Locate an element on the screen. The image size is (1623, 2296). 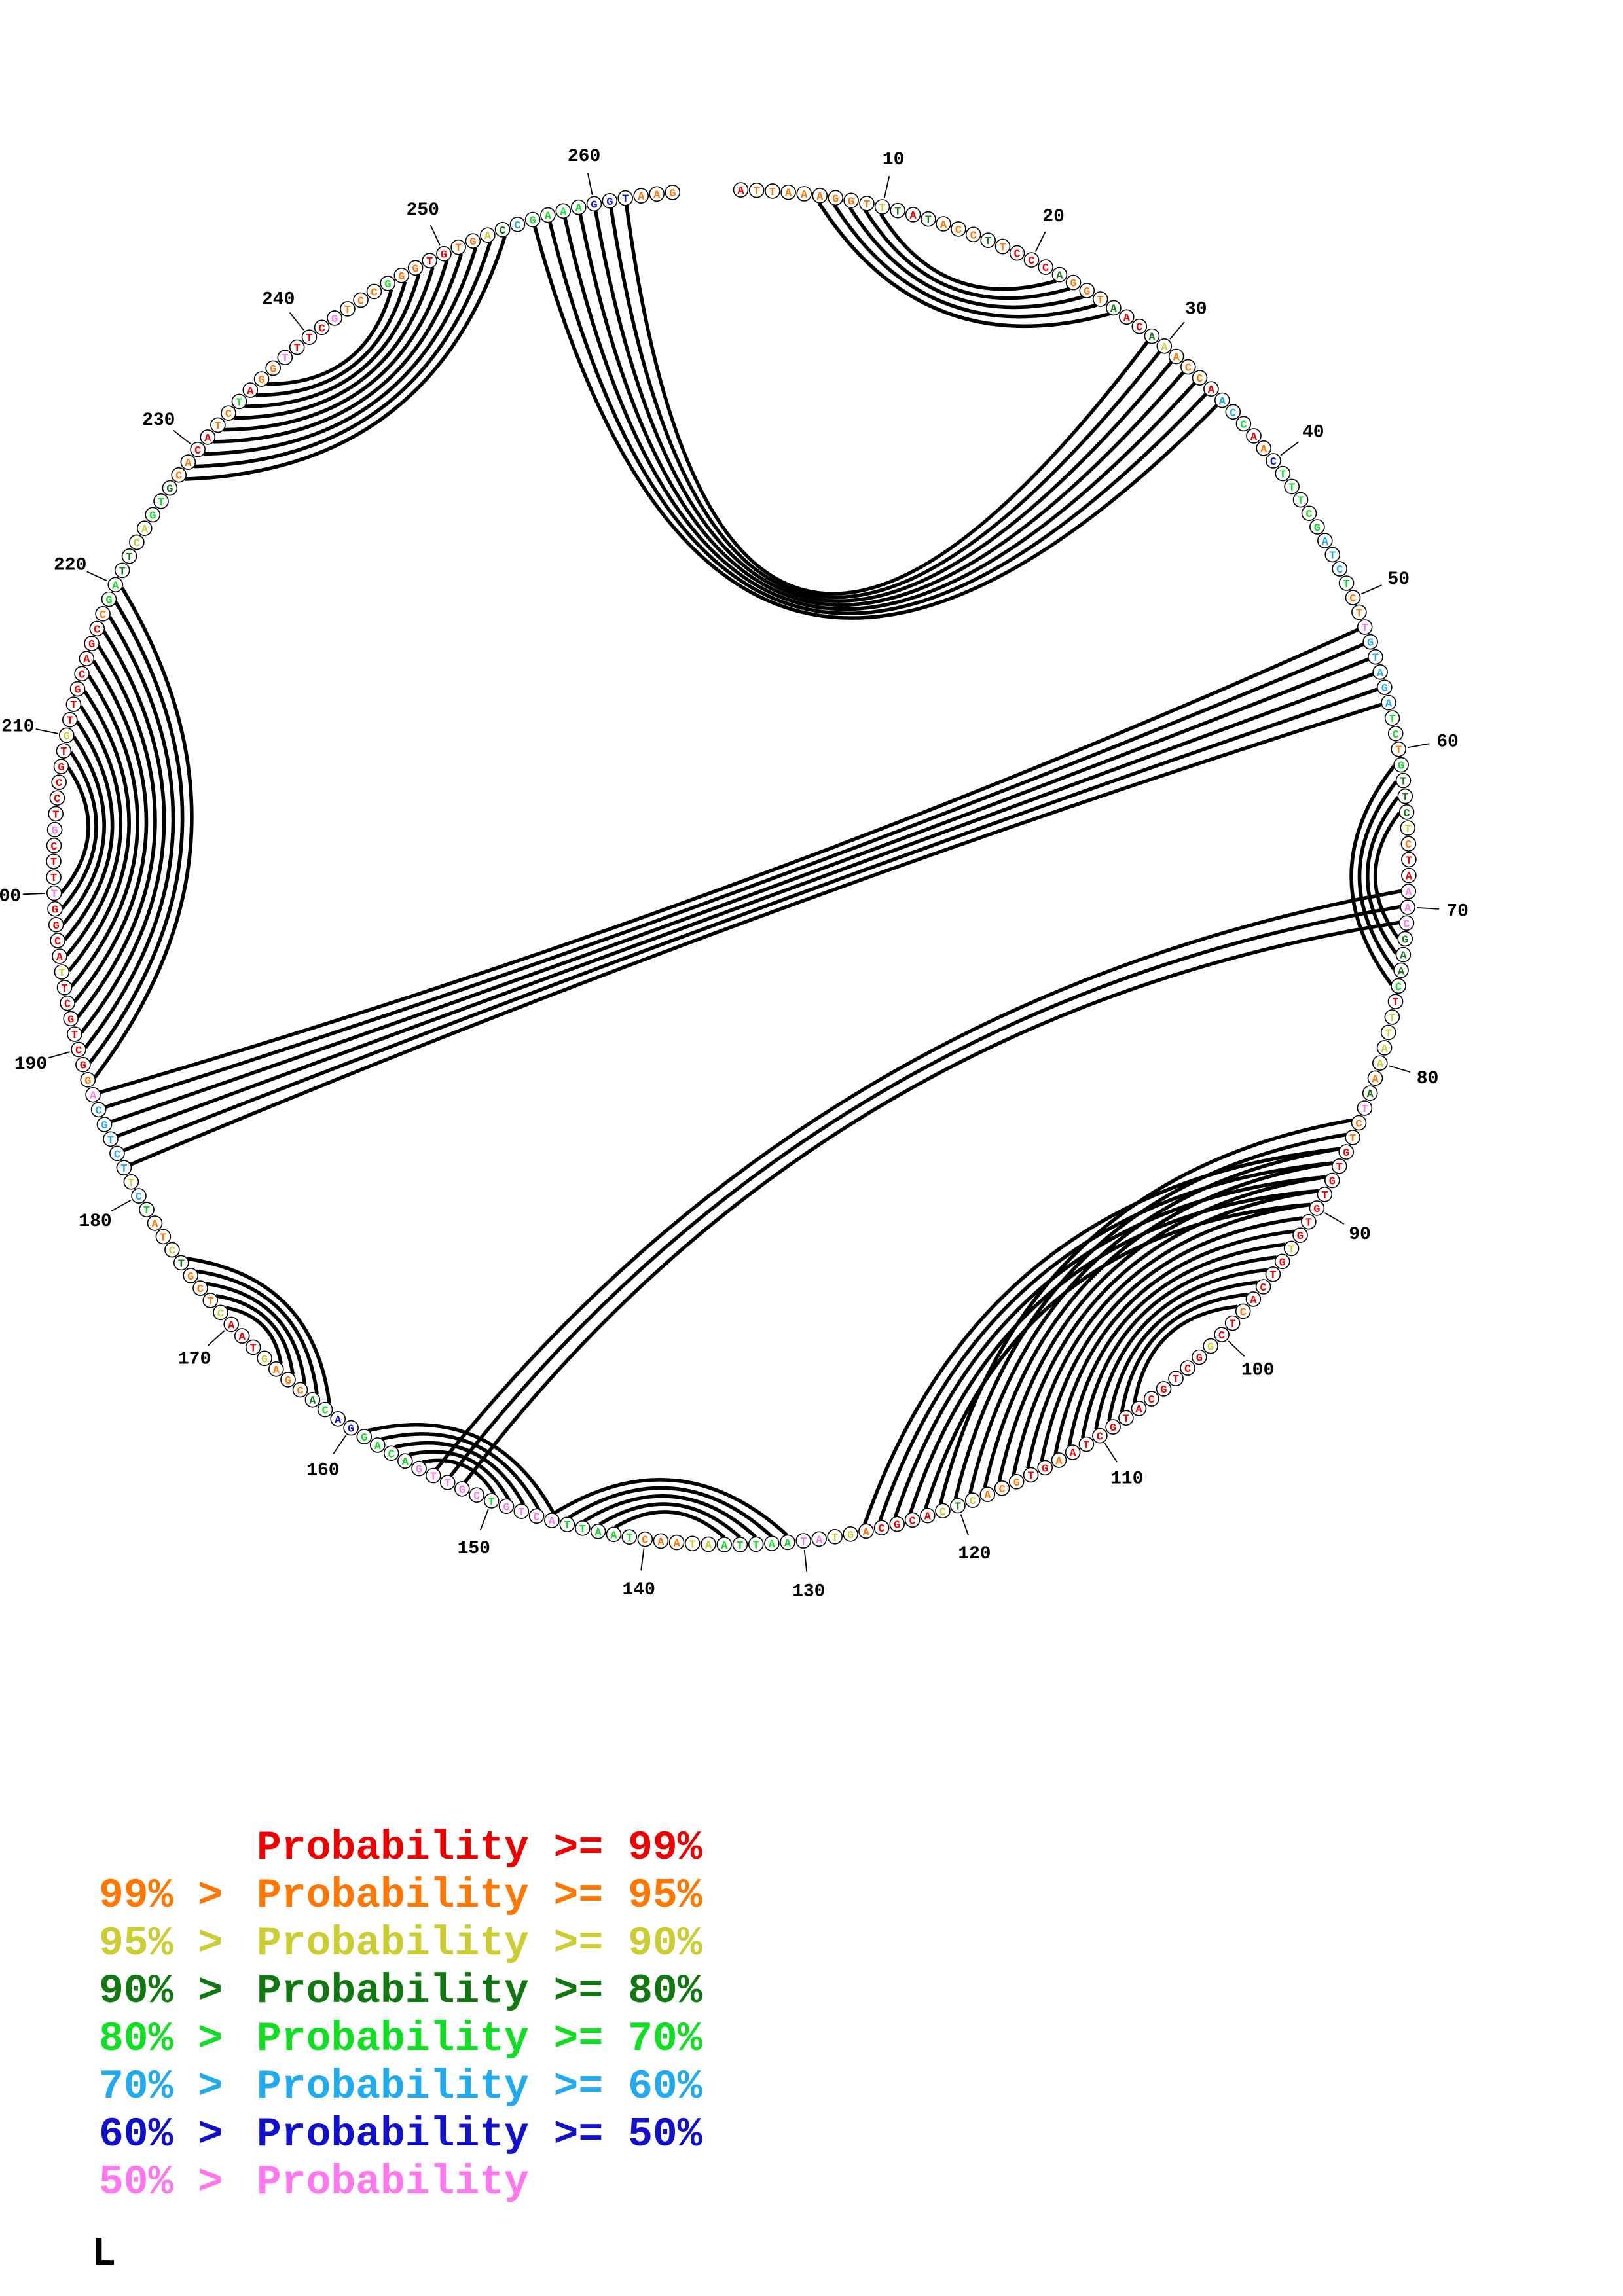
legend-row-3-left: 90% > is located at coordinates (161, 1991).